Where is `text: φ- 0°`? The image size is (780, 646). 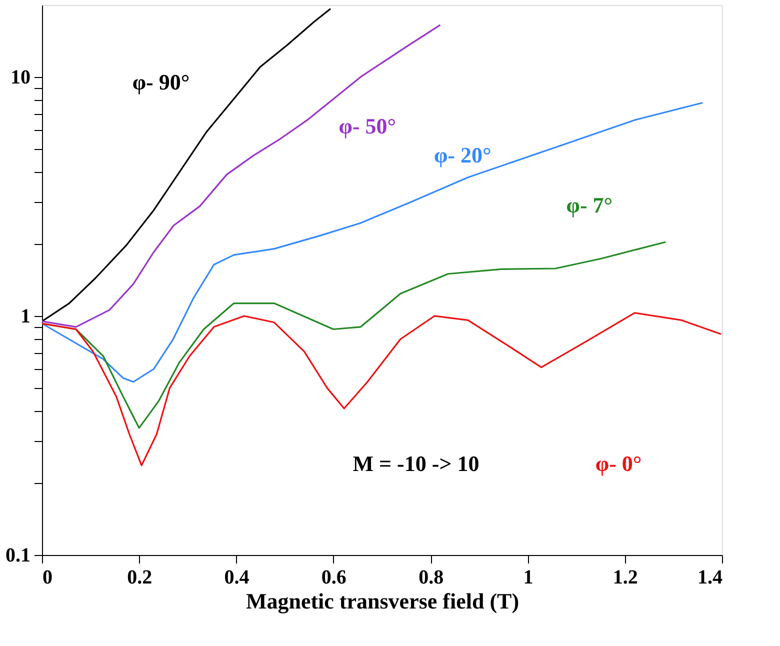 text: φ- 0° is located at coordinates (618, 463).